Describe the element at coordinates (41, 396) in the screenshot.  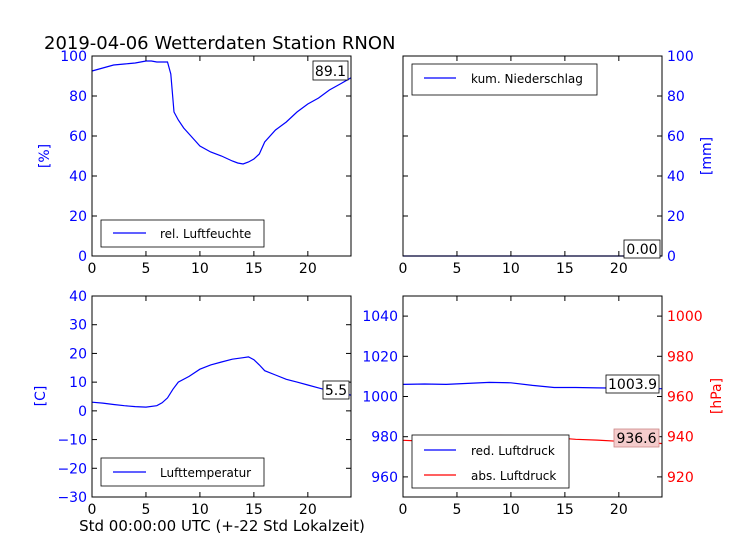
I see `ylabel-temperature: [C]` at that location.